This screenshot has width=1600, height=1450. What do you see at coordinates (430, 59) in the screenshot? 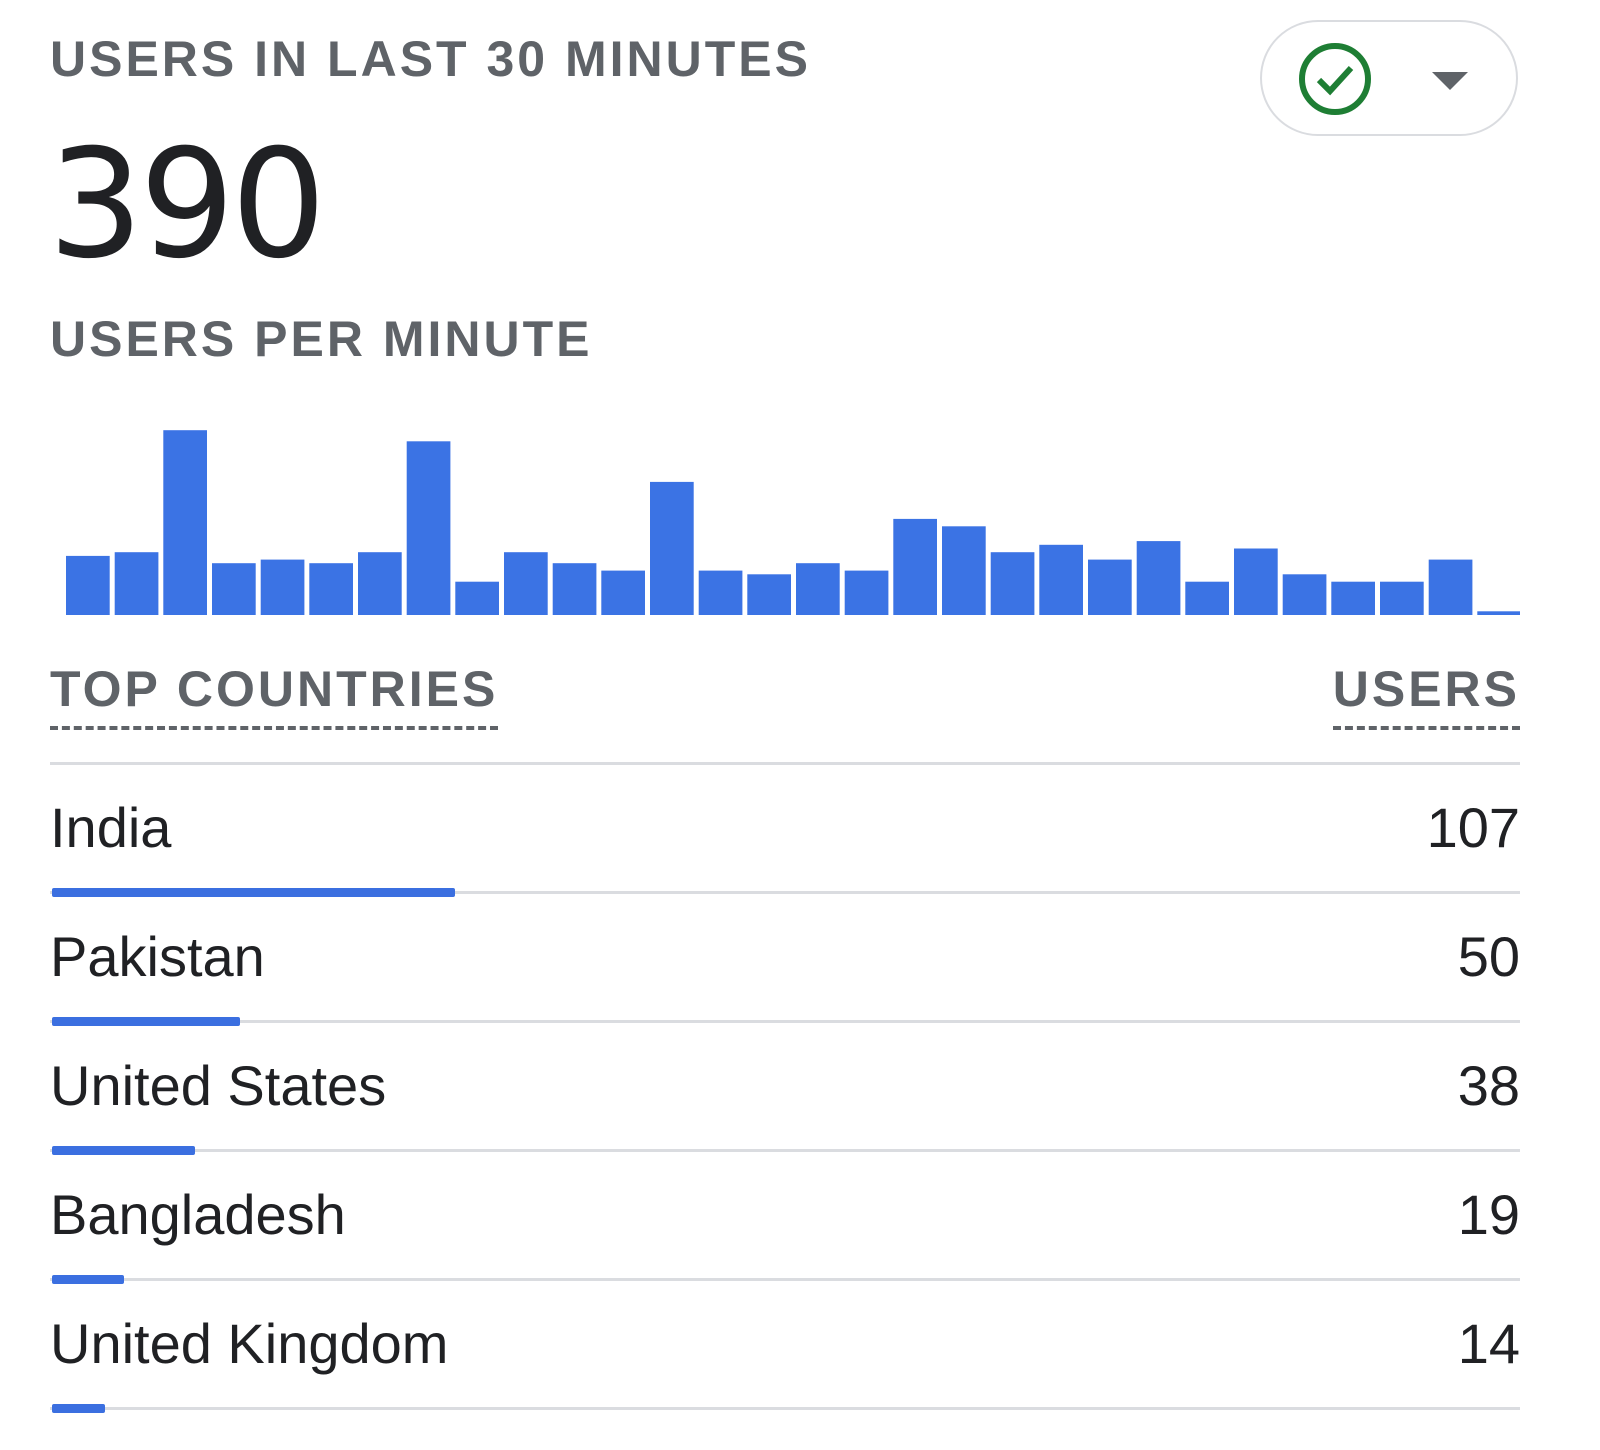
I see `card-title: USERS IN LAST 30 MINUTES` at bounding box center [430, 59].